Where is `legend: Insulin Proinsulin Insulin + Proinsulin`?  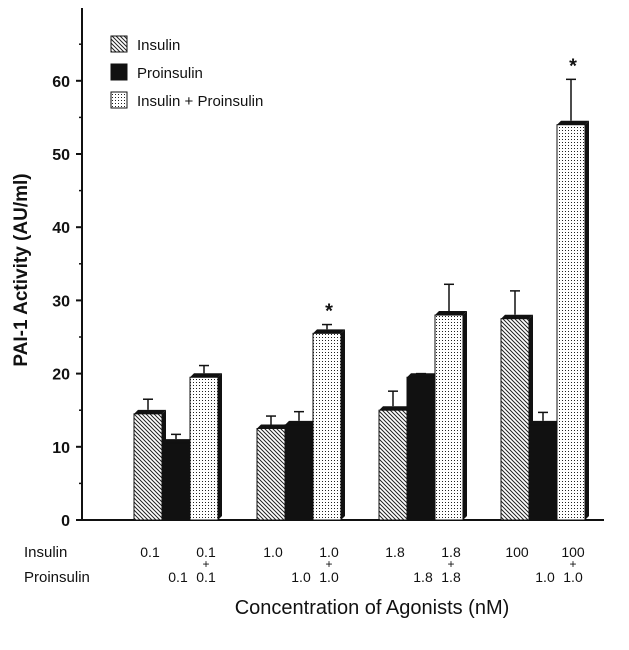
legend: Insulin Proinsulin Insulin + Proinsulin is located at coordinates (186, 72).